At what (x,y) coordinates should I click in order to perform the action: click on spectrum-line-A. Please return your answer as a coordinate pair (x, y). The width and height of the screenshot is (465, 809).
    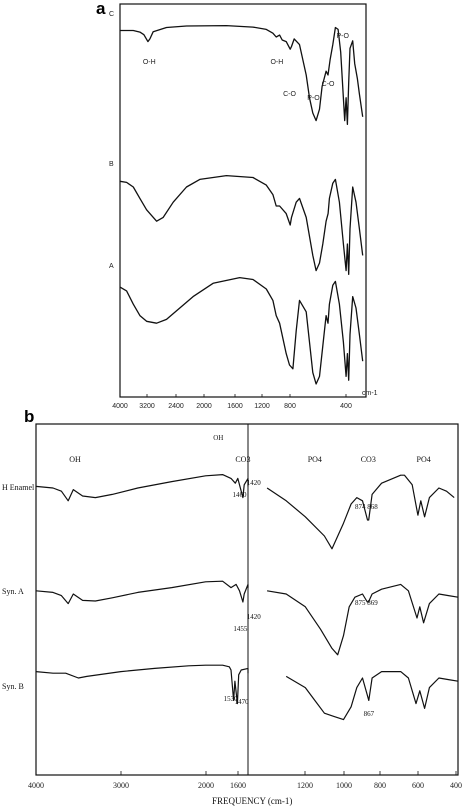
    Looking at the image, I should click on (241, 330).